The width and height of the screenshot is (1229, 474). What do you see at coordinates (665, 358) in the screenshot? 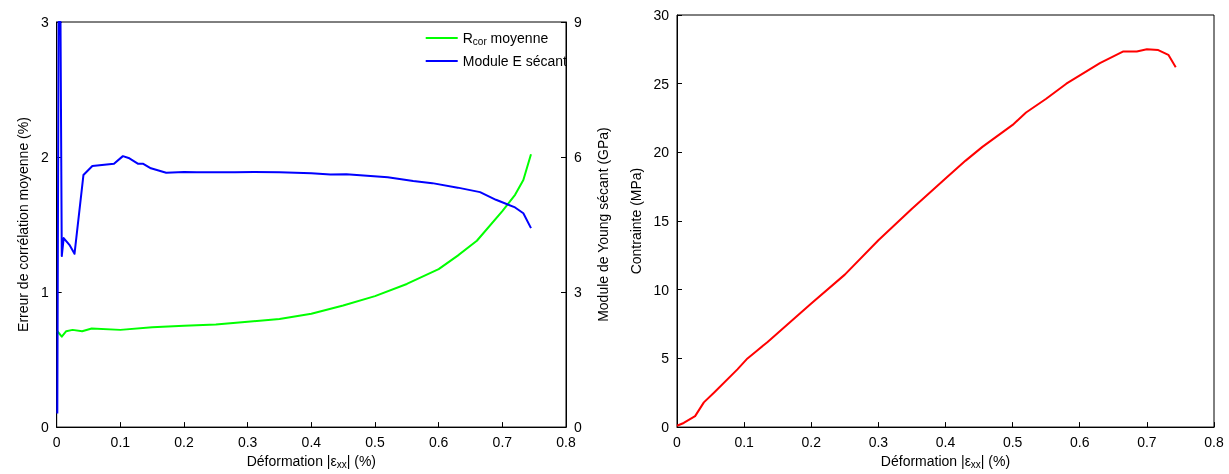
I see `y-tick-label: 5` at bounding box center [665, 358].